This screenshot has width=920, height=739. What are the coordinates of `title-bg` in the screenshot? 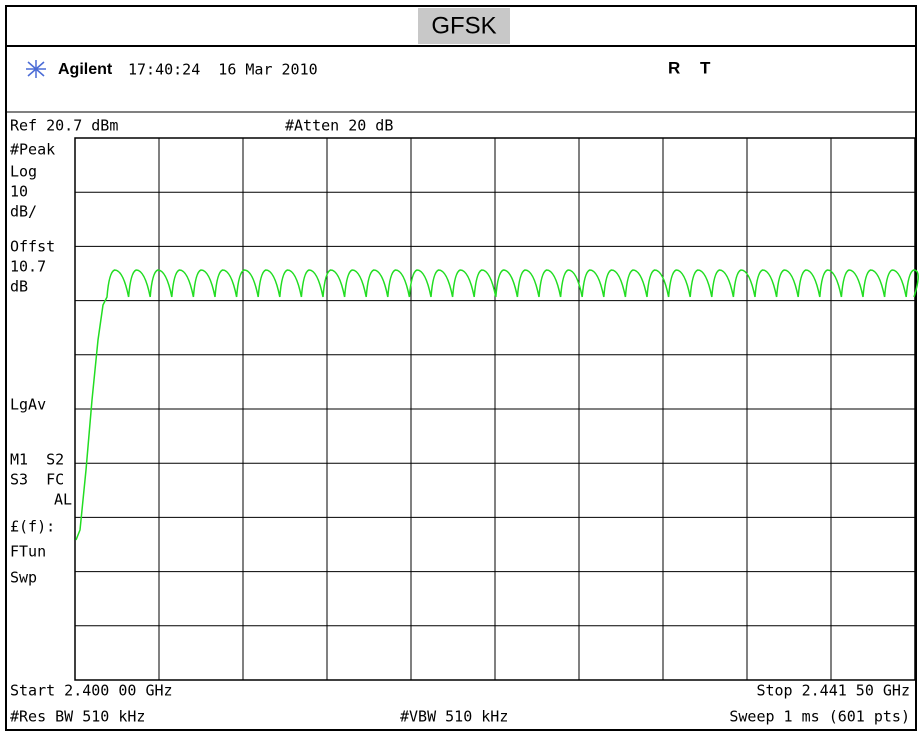 It's located at (464, 26).